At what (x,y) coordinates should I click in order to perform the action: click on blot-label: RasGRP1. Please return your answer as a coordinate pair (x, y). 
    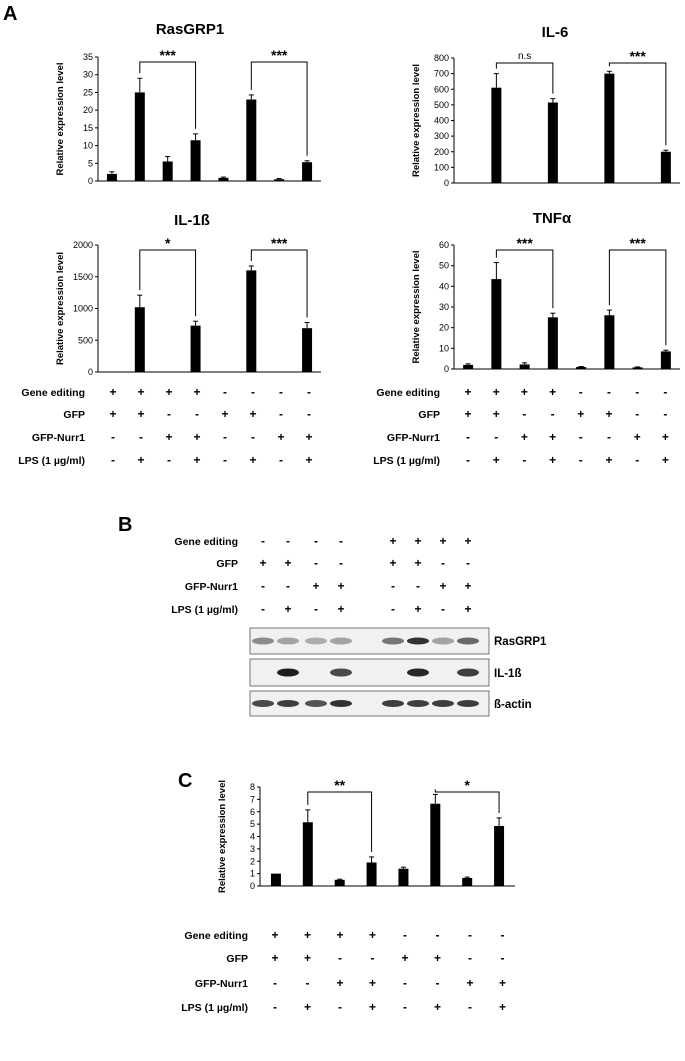
    Looking at the image, I should click on (520, 642).